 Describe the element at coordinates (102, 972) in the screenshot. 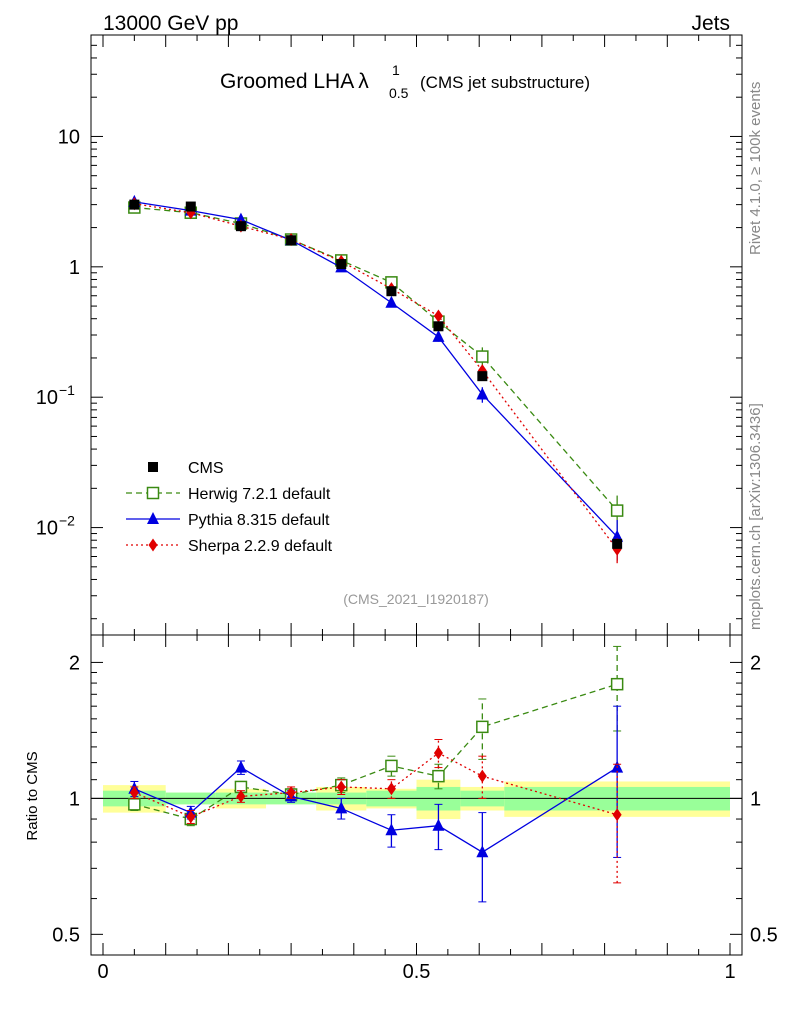

I see `x-tick-label: 0` at that location.